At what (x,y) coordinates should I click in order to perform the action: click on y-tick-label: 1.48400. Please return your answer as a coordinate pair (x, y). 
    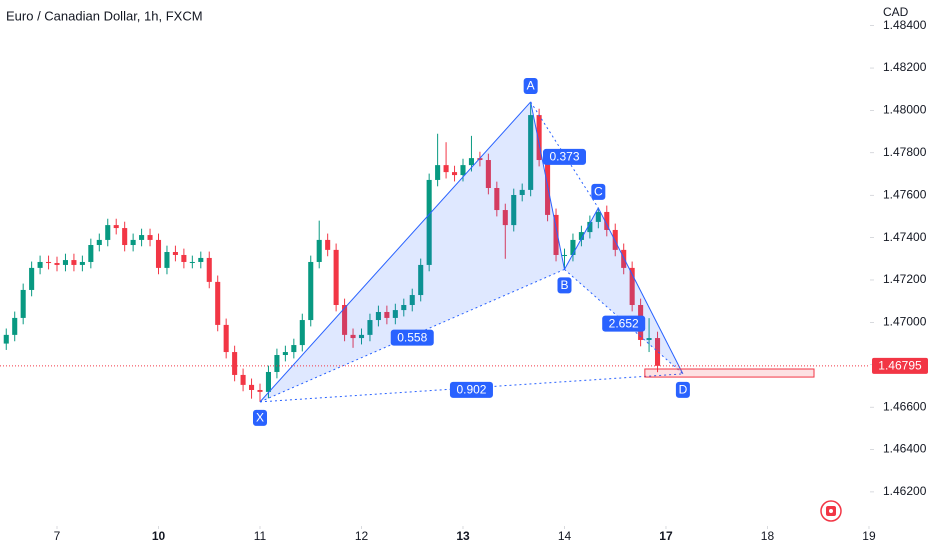
    Looking at the image, I should click on (905, 25).